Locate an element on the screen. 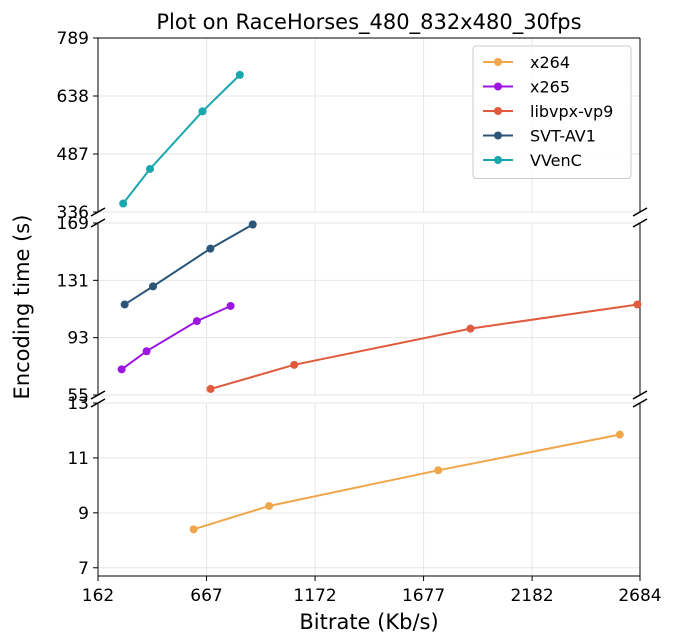 This screenshot has width=674, height=644. legend-item: libvpx-vp9 is located at coordinates (548, 111).